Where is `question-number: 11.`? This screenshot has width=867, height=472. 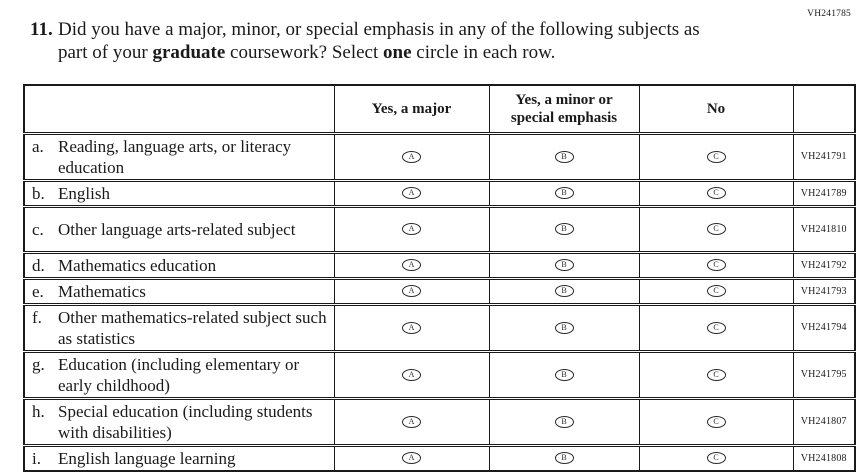 question-number: 11. is located at coordinates (41, 29).